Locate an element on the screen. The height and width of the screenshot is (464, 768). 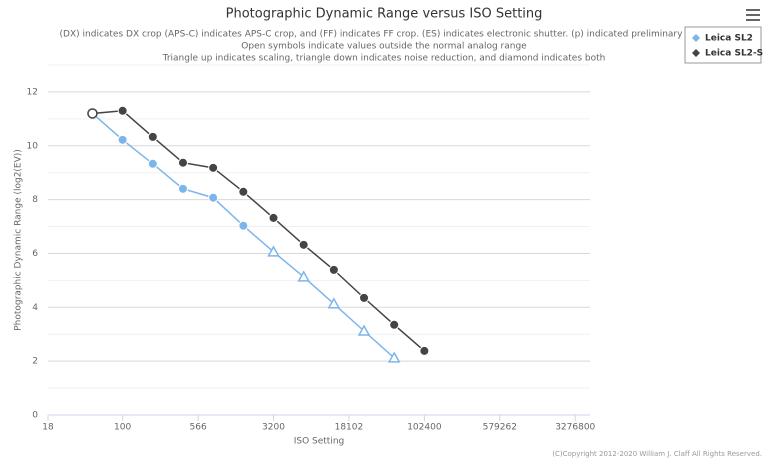
x-tick-label: 18 is located at coordinates (48, 428).